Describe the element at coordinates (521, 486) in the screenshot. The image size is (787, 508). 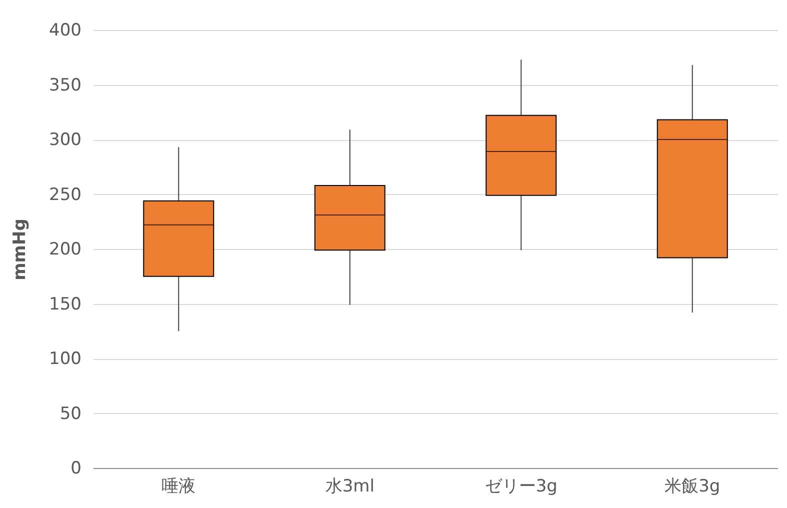
I see `x-tick-label: ゼリー3g` at that location.